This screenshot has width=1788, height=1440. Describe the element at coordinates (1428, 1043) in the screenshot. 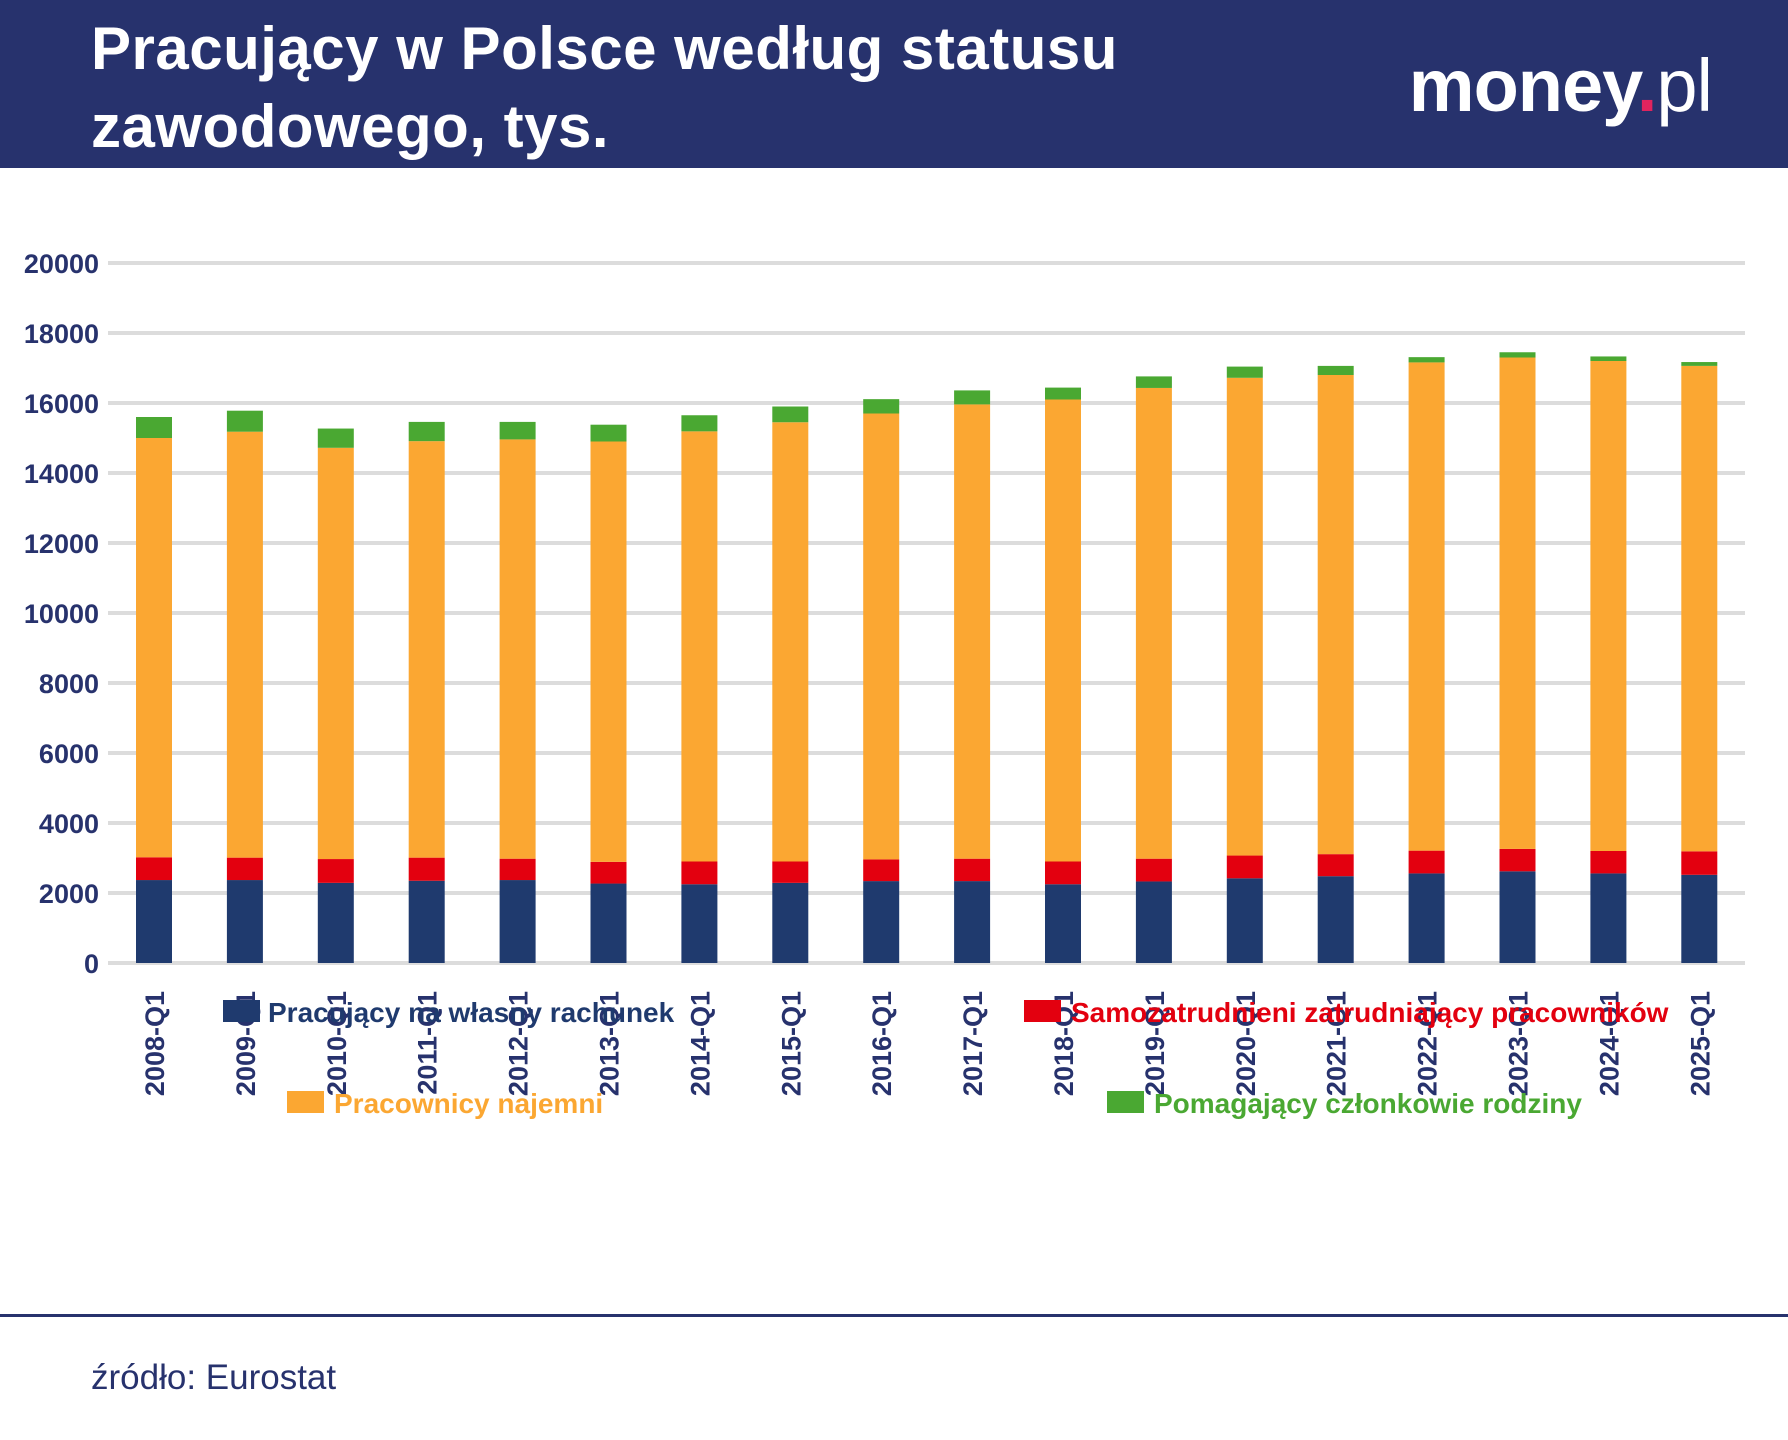

I see `x-tick-label: 2022-Q1` at that location.